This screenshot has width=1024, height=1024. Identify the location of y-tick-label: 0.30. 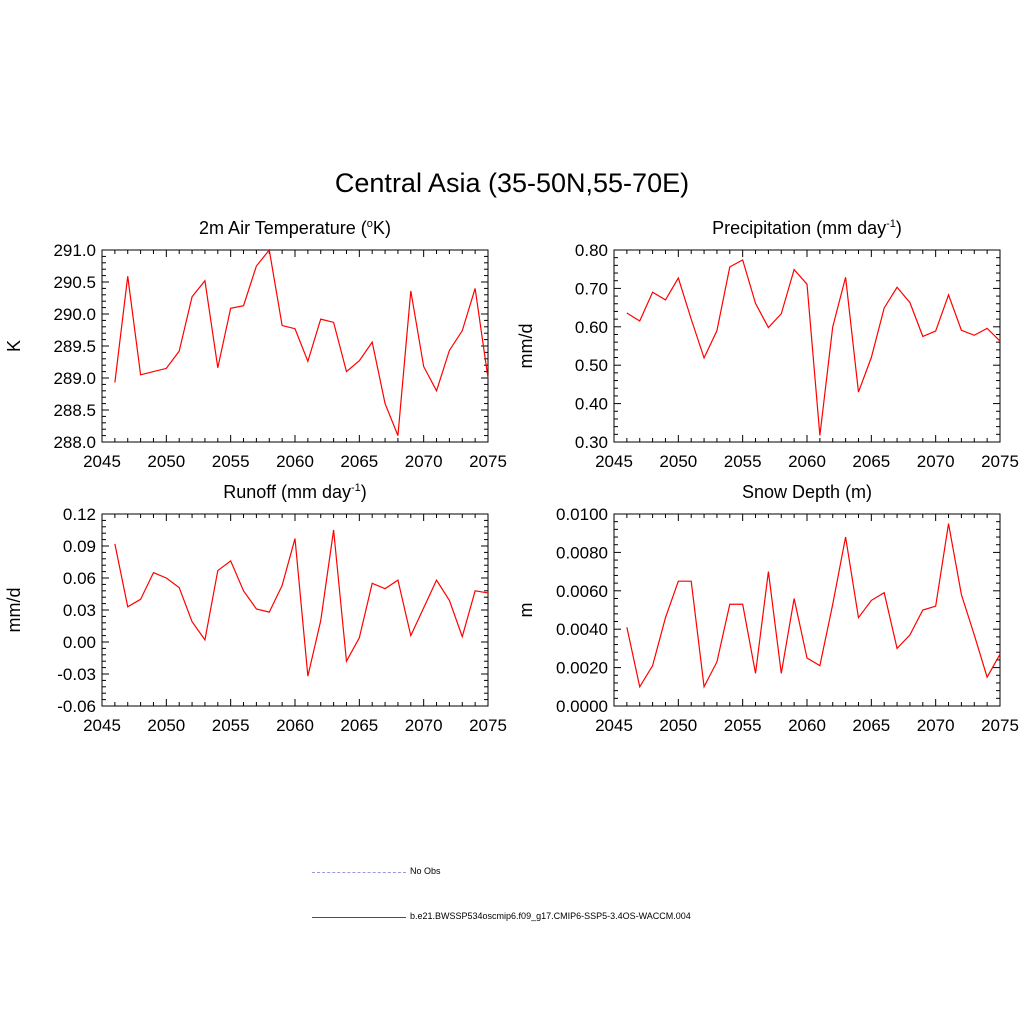
(591, 442).